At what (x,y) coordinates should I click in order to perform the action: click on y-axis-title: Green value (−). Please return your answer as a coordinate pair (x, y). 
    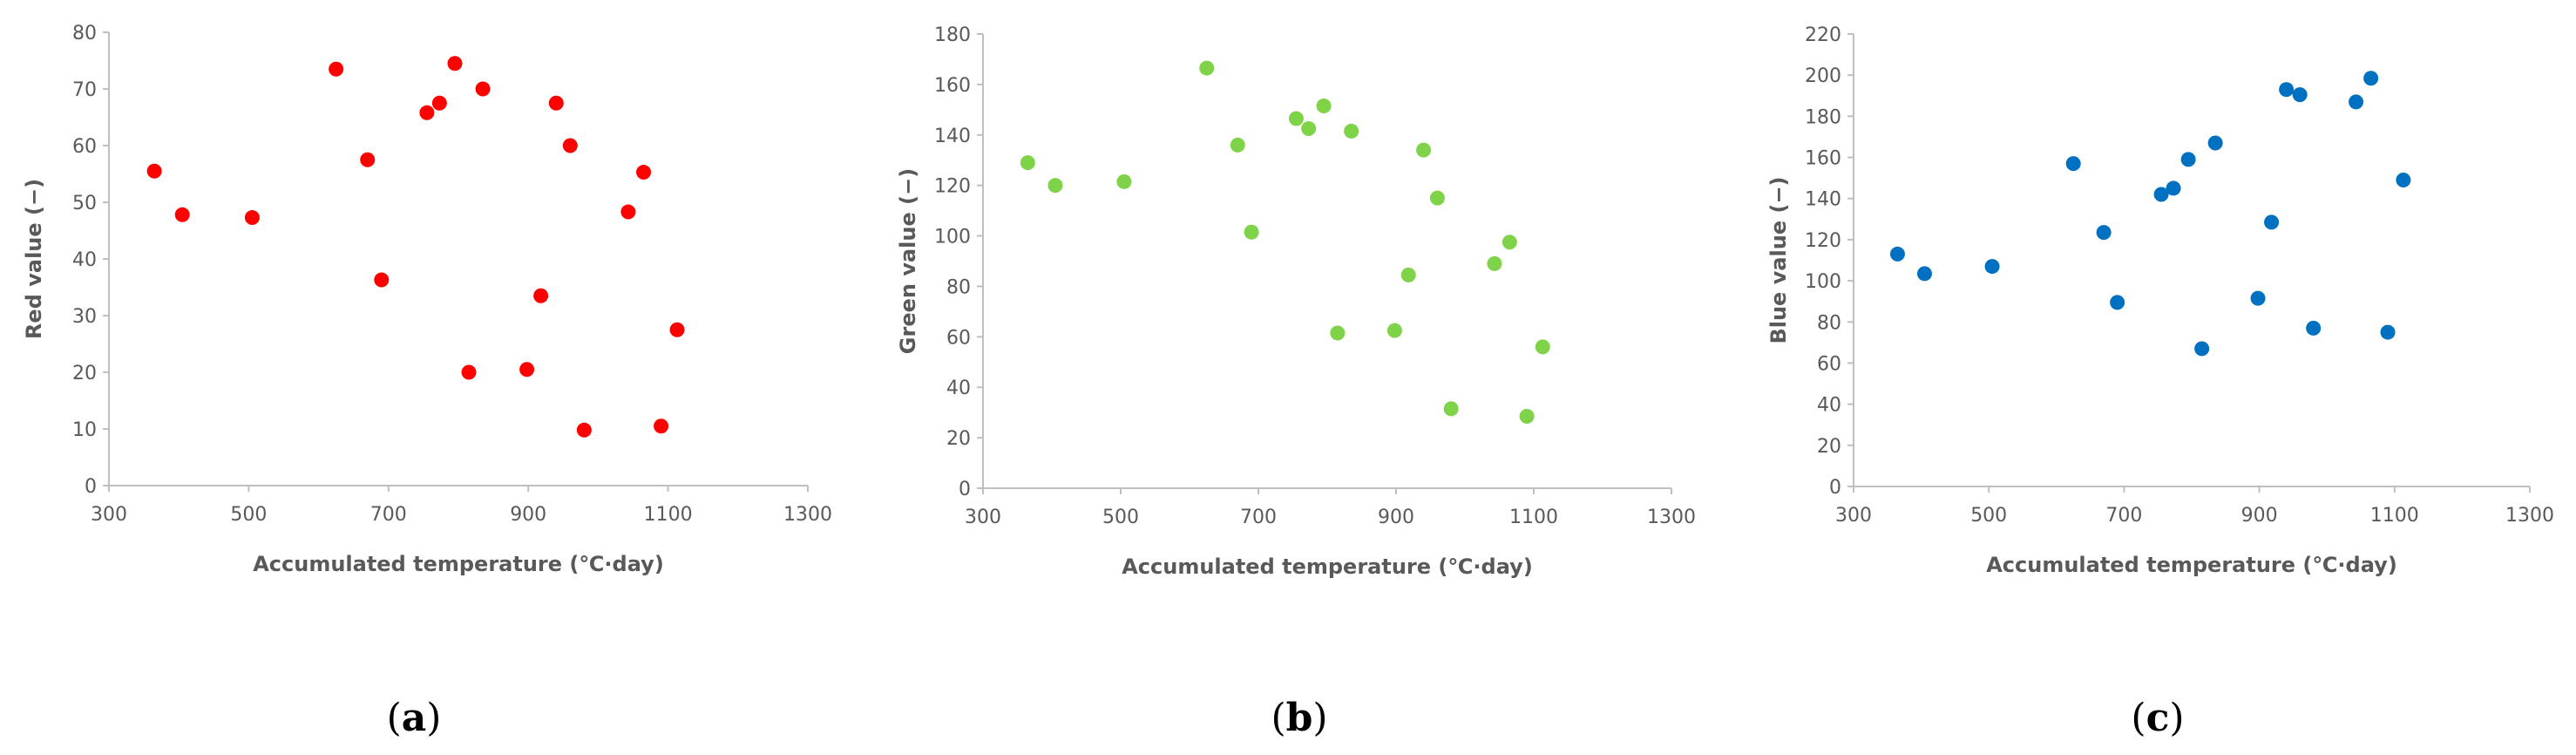
    Looking at the image, I should click on (908, 261).